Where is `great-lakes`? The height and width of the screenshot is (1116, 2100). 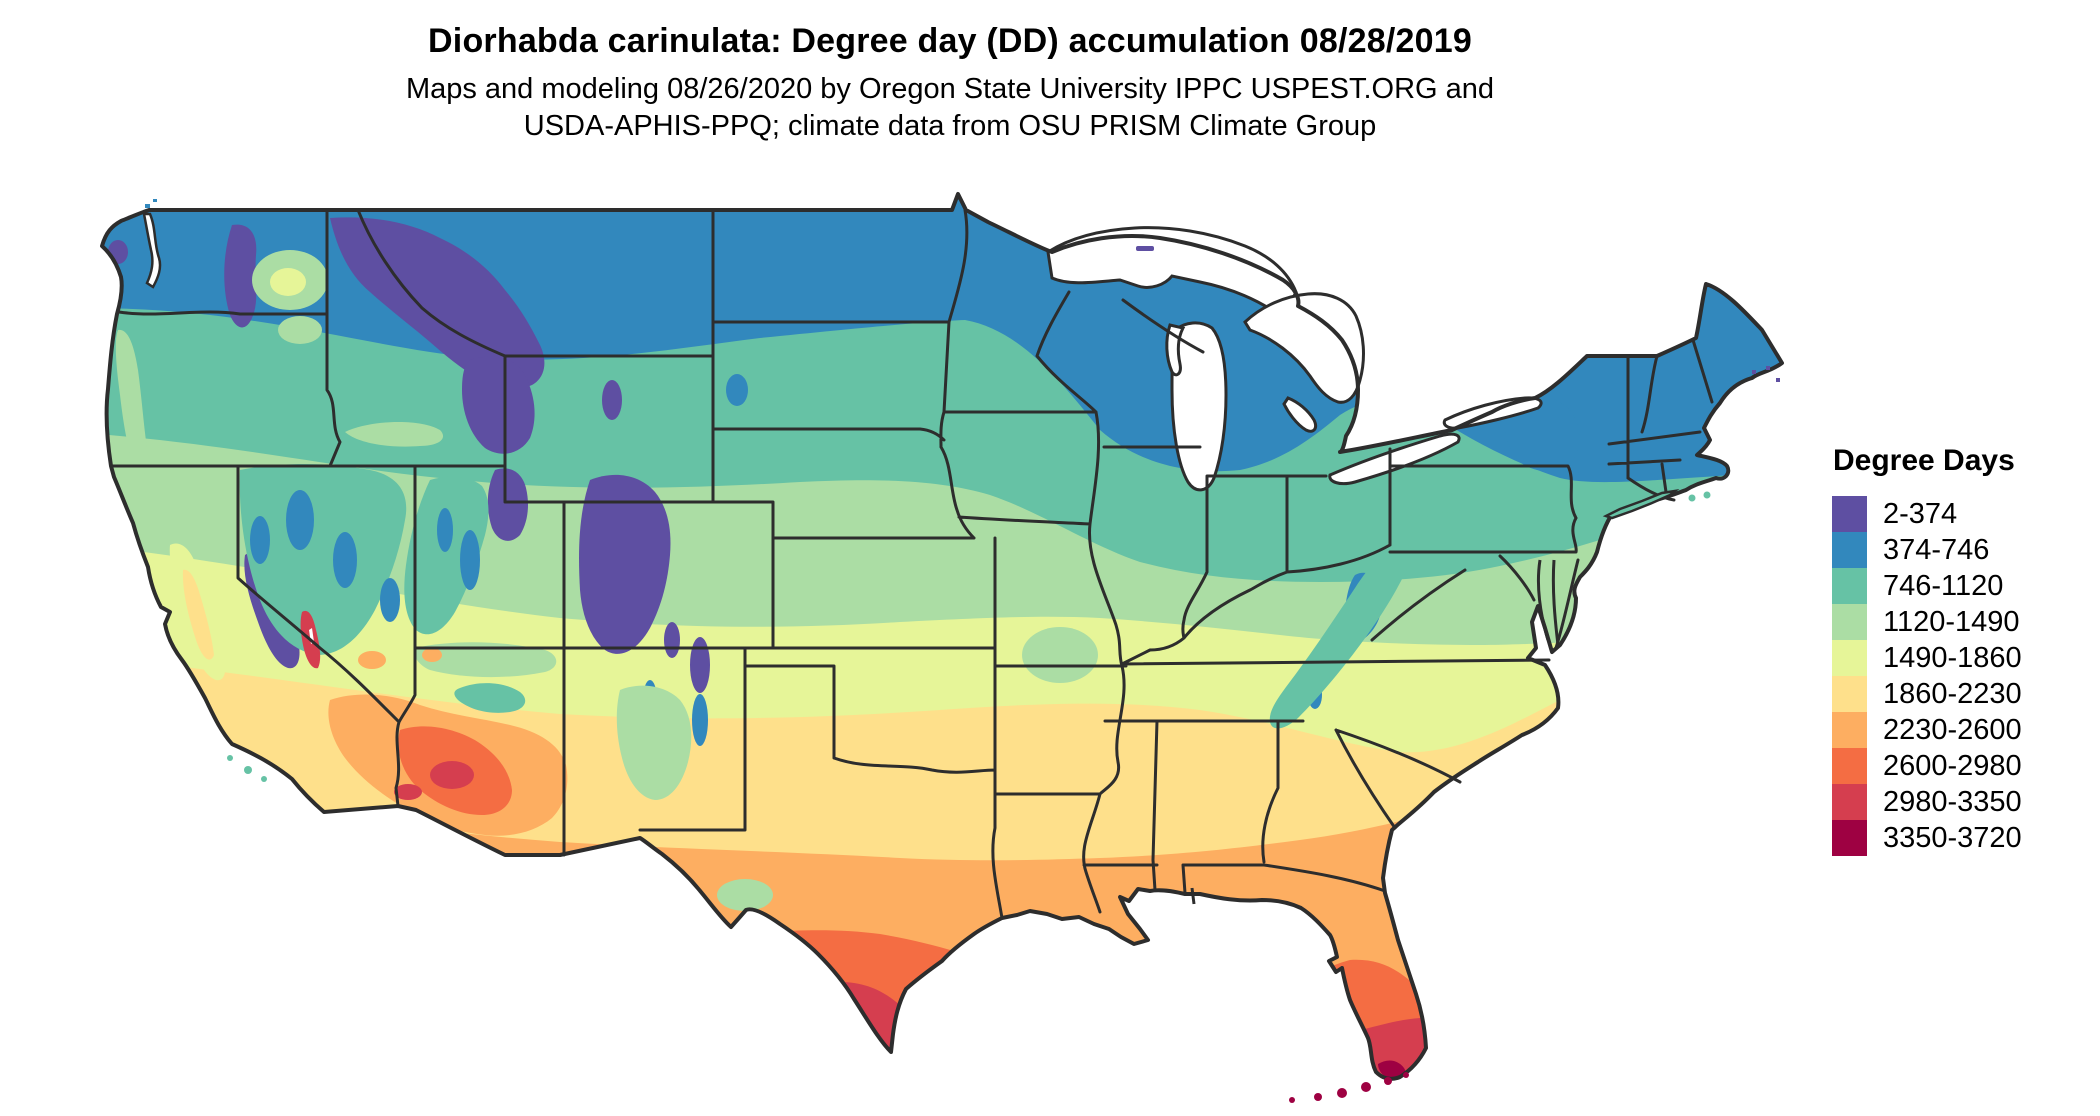
great-lakes is located at coordinates (1294, 359).